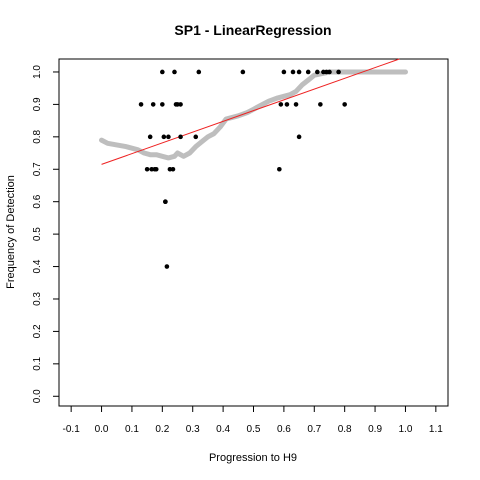 The height and width of the screenshot is (480, 480). I want to click on y-tick-label: 0.7, so click(37, 169).